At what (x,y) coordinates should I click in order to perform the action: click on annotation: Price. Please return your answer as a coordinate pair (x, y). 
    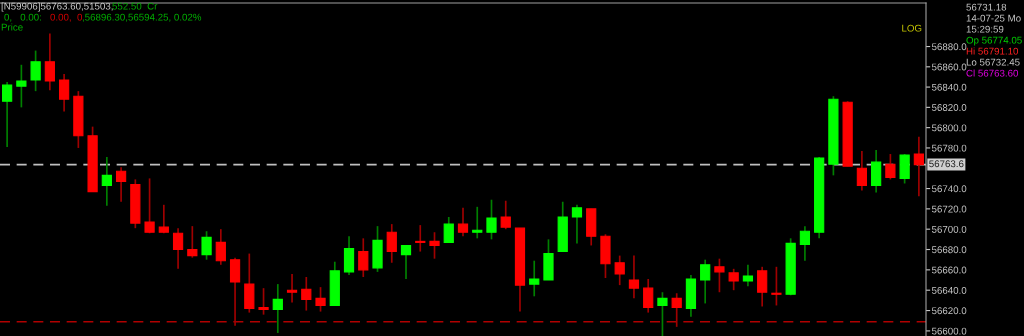
    Looking at the image, I should click on (12, 27).